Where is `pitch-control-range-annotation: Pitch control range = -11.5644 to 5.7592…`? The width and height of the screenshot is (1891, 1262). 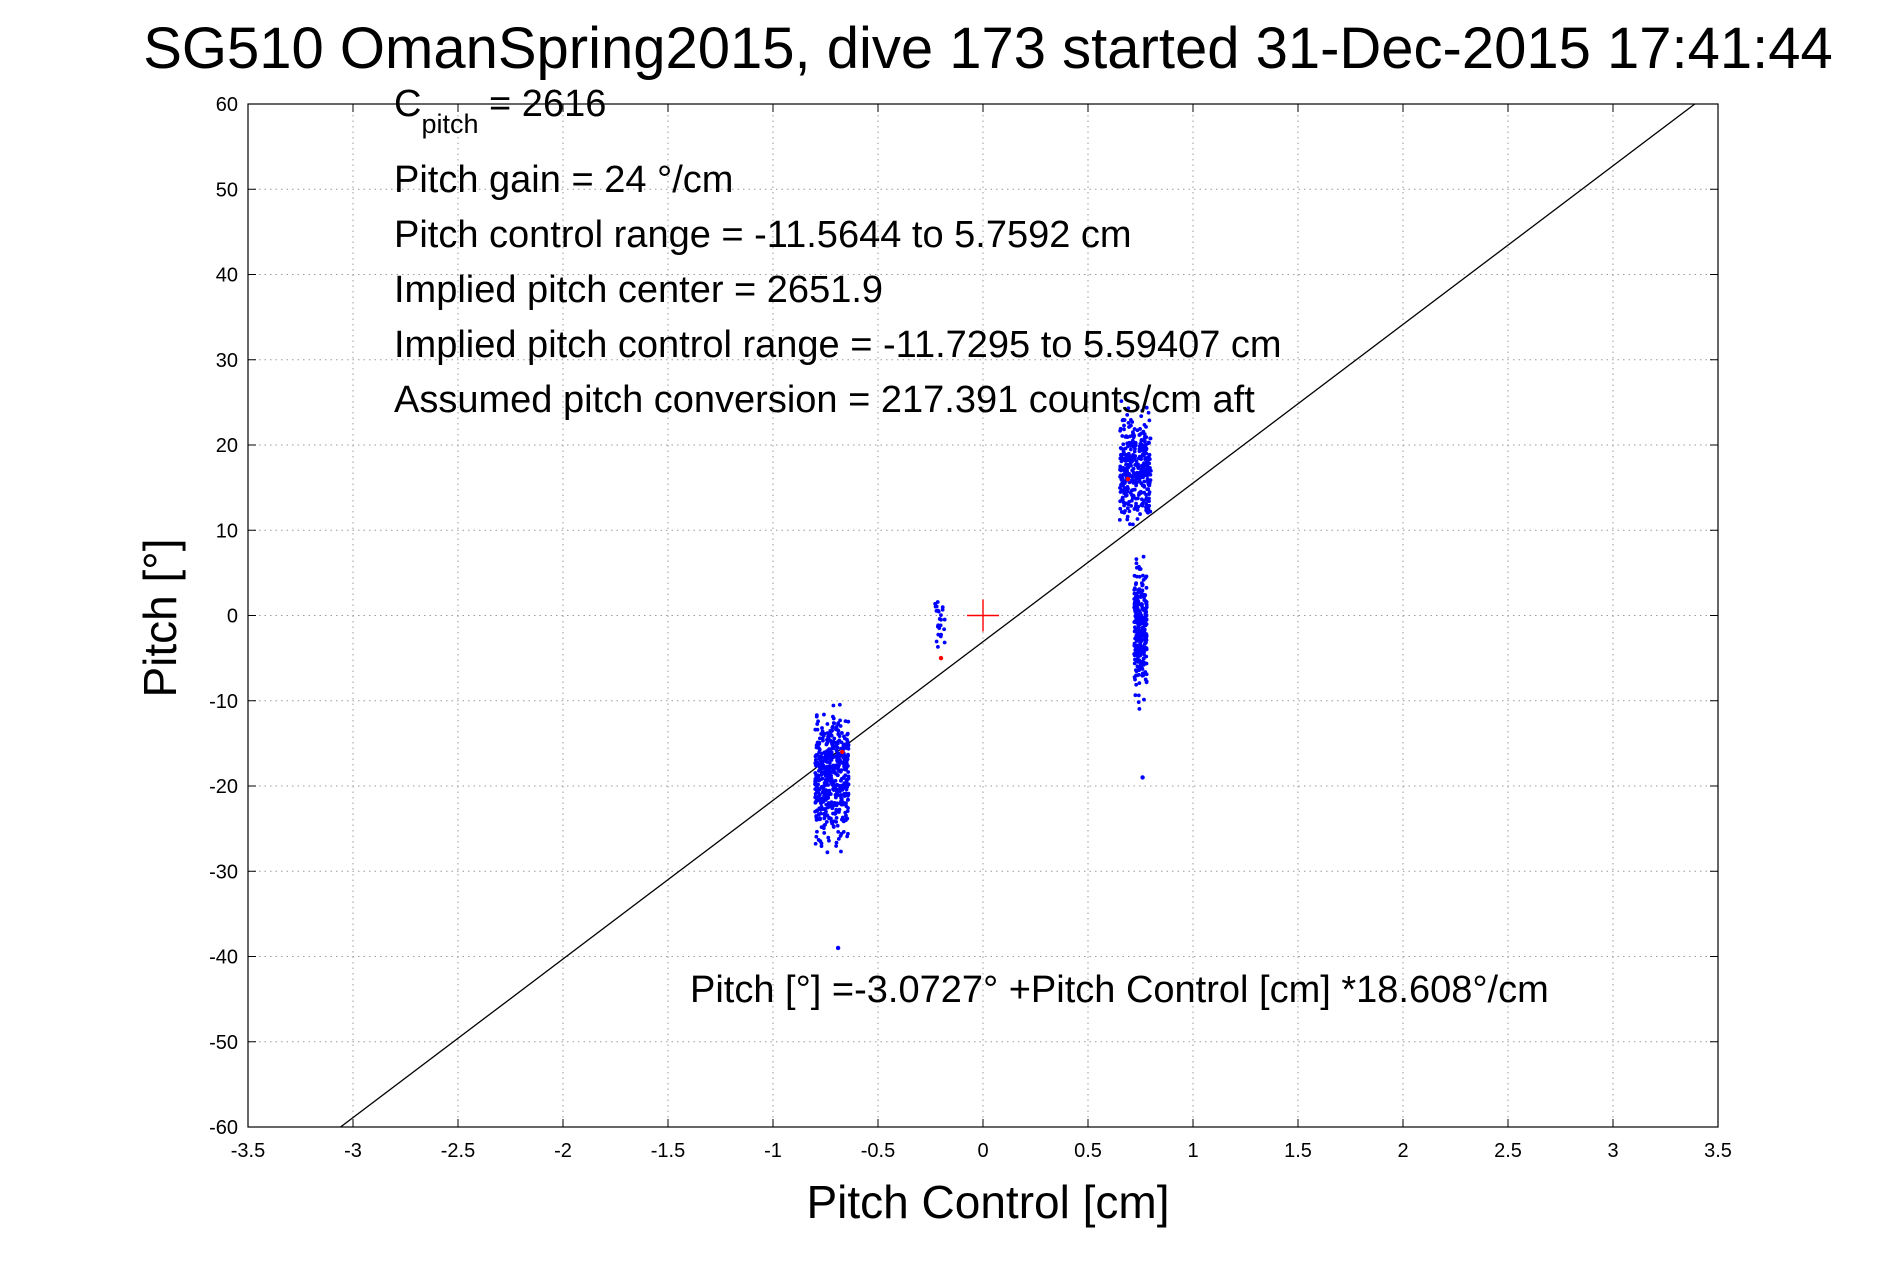
pitch-control-range-annotation: Pitch control range = -11.5644 to 5.7592… is located at coordinates (763, 235).